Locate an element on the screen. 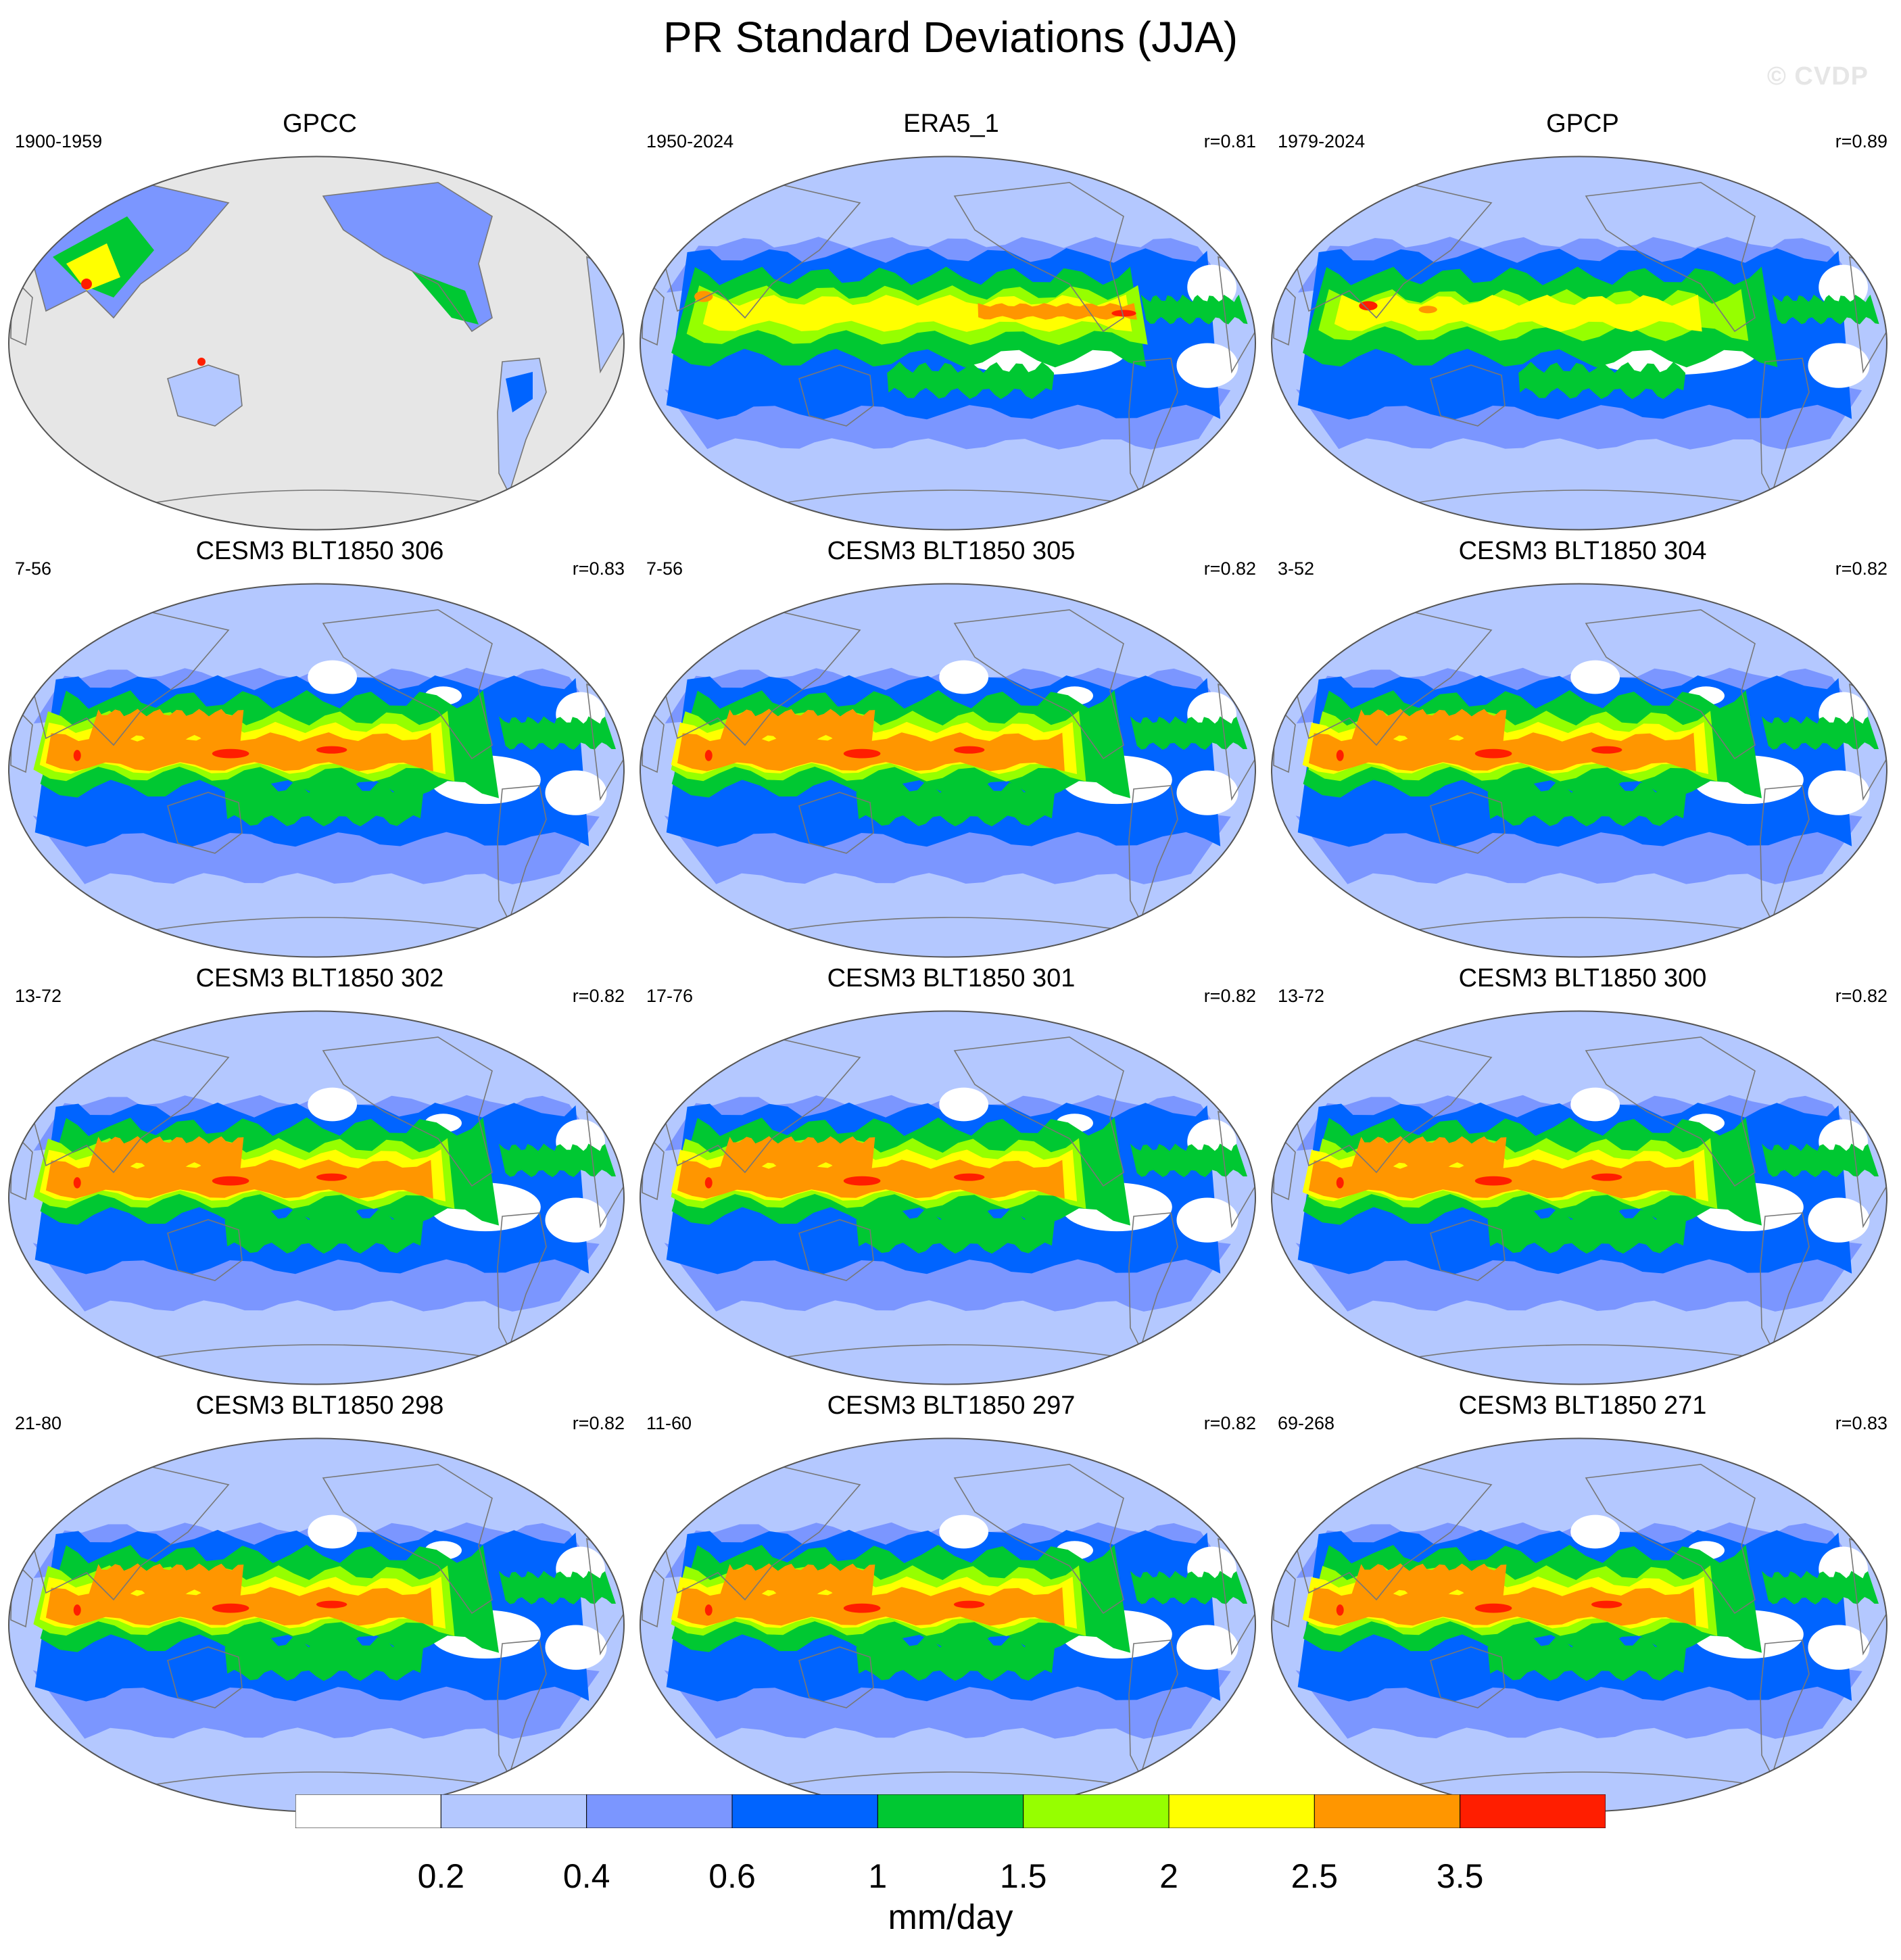 This screenshot has height=1960, width=1901. colorbar-tick-label: 0.2 is located at coordinates (441, 1876).